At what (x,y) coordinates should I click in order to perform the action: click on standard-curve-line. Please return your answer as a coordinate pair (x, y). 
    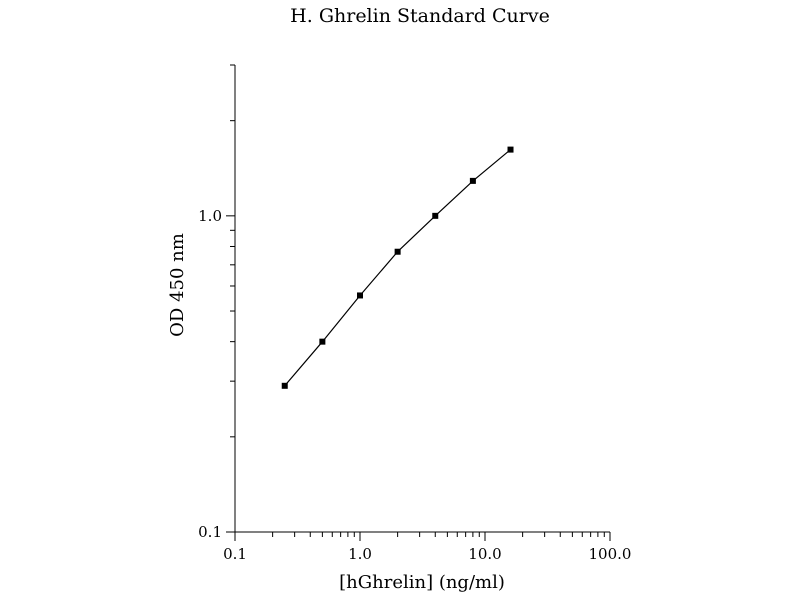
    Looking at the image, I should click on (397, 268).